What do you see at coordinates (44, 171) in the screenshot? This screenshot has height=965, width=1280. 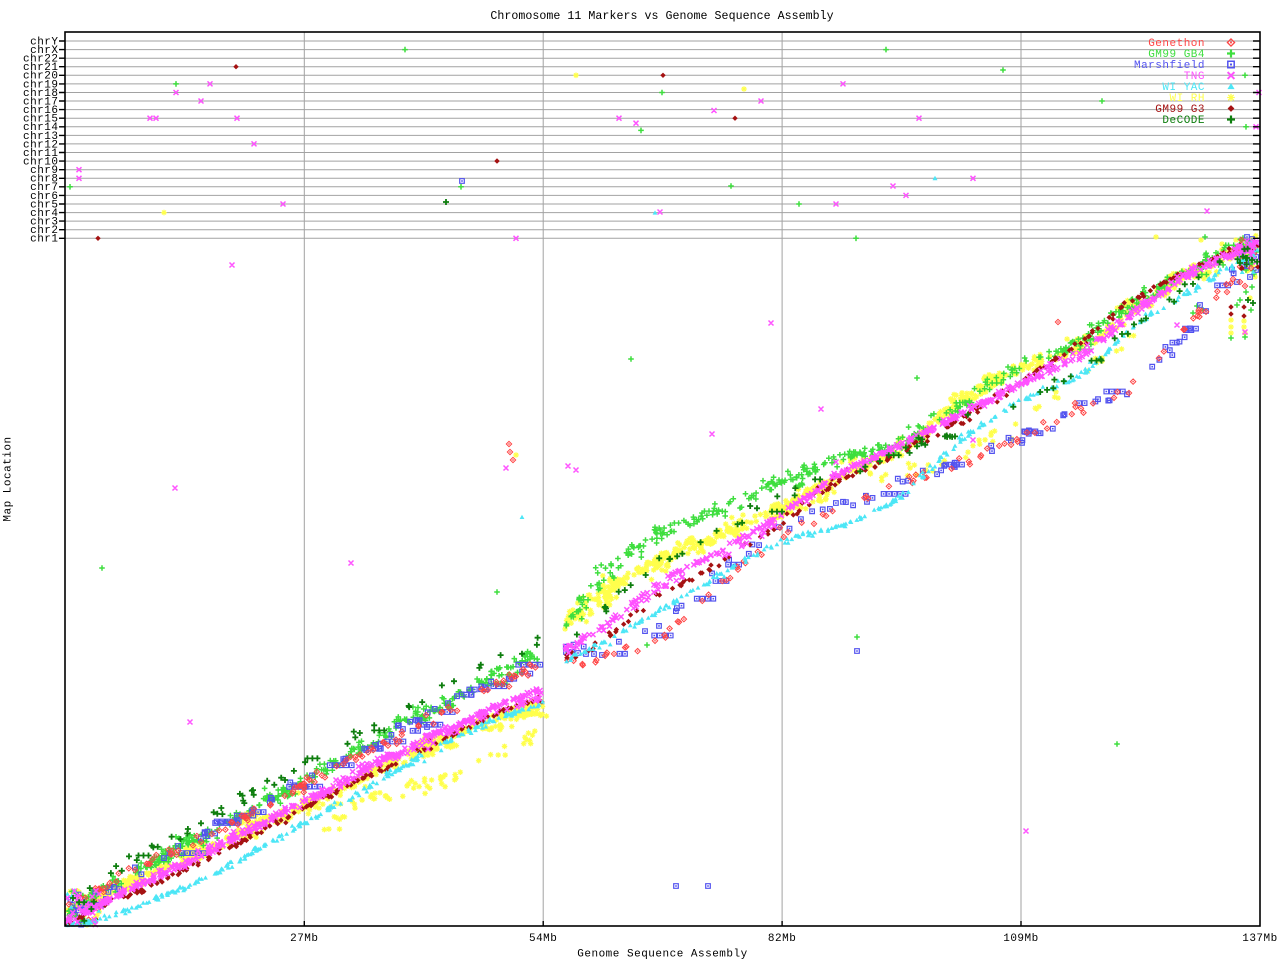 I see `svg-text: chr9` at bounding box center [44, 171].